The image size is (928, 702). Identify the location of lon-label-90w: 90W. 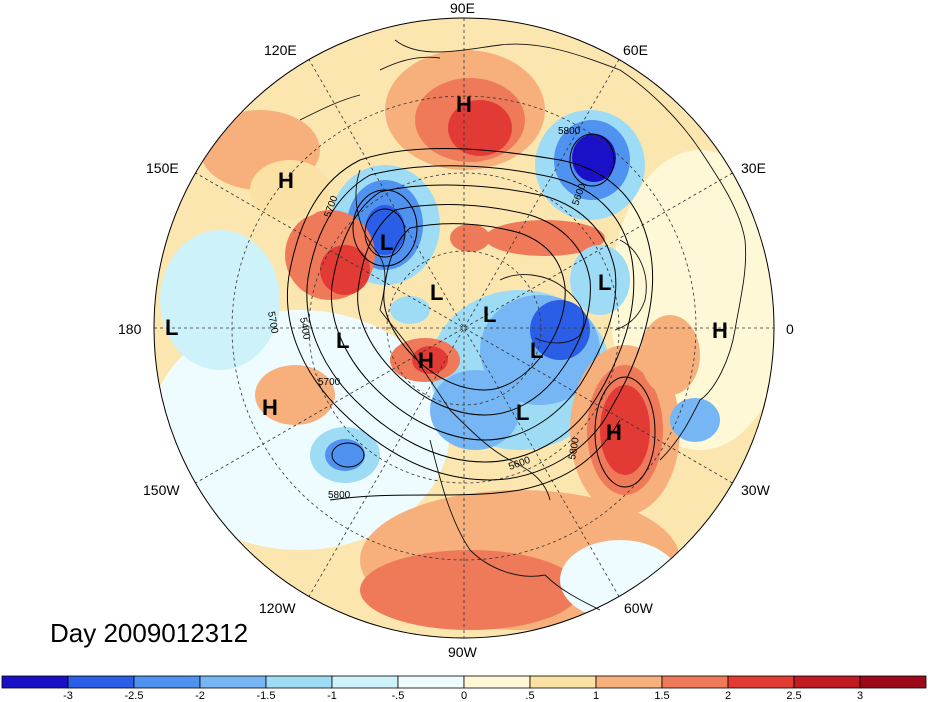
(463, 652).